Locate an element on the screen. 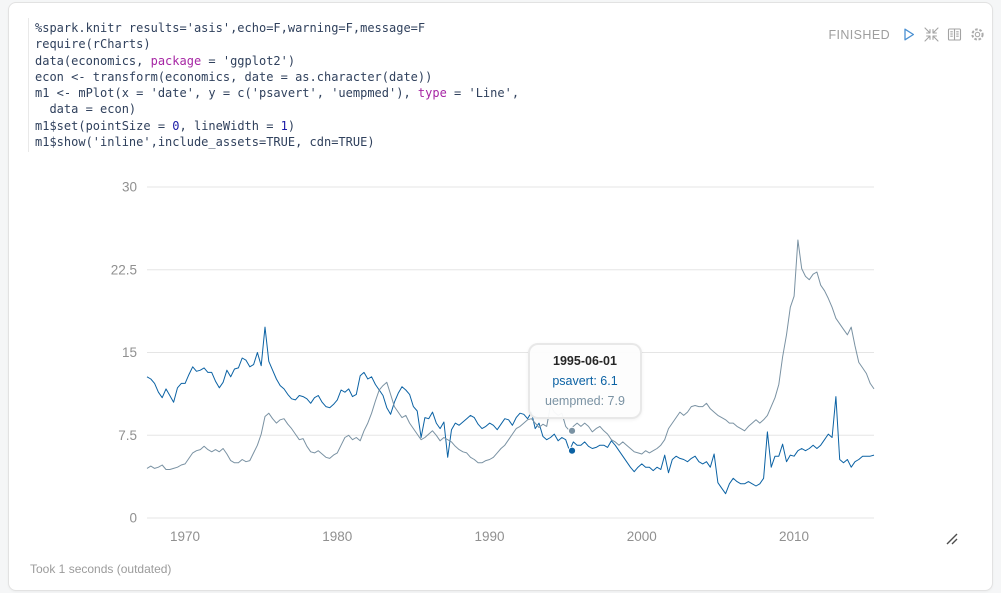 The width and height of the screenshot is (1001, 593). execution-time-note: Took 1 seconds (outdated) is located at coordinates (101, 569).